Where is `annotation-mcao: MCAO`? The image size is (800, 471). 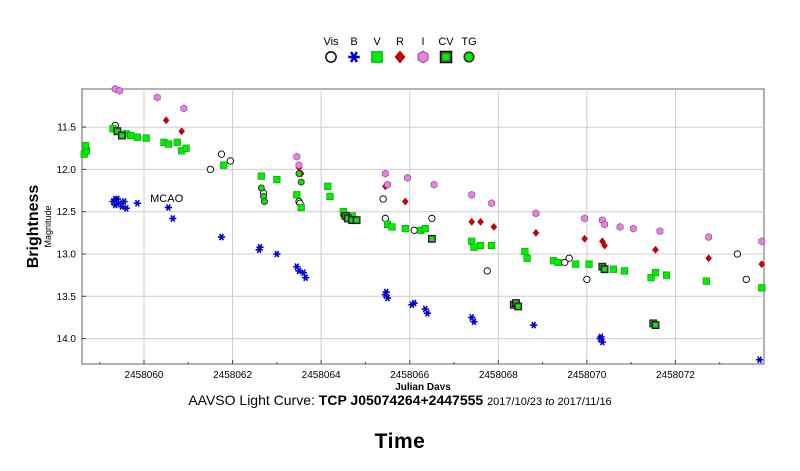
annotation-mcao: MCAO is located at coordinates (166, 199).